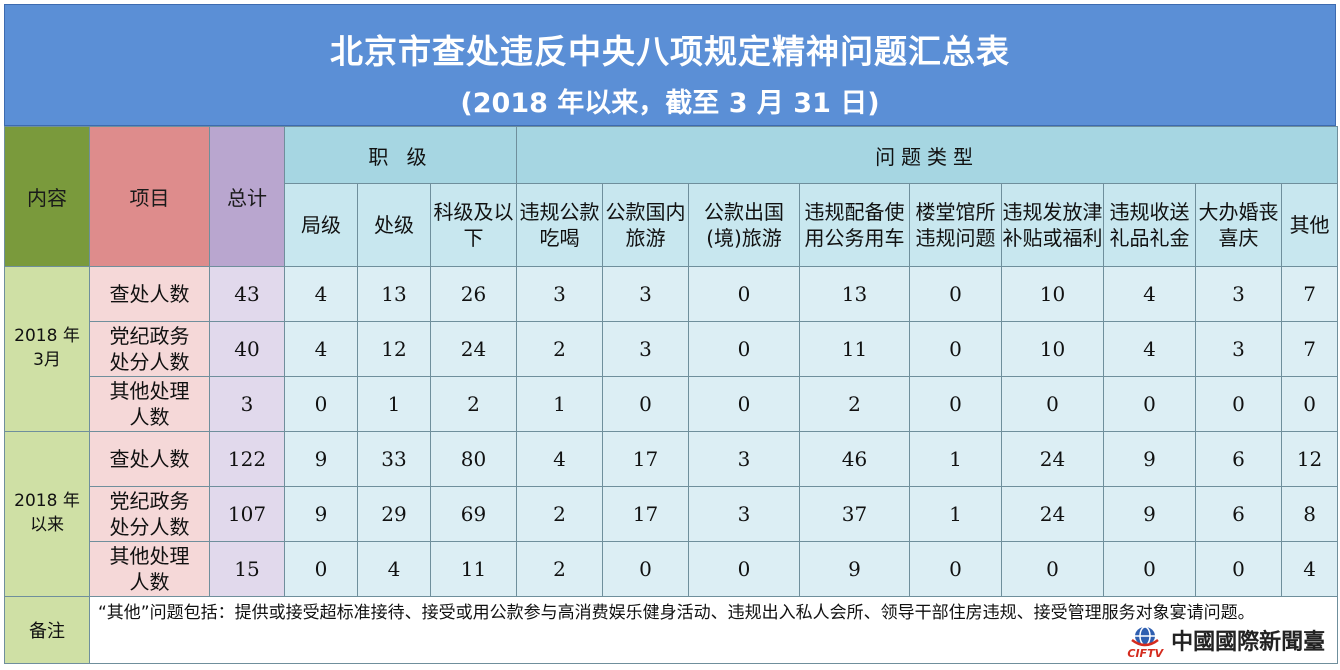  Describe the element at coordinates (646, 225) in the screenshot. I see `header-type-1: 公款国内旅游` at that location.